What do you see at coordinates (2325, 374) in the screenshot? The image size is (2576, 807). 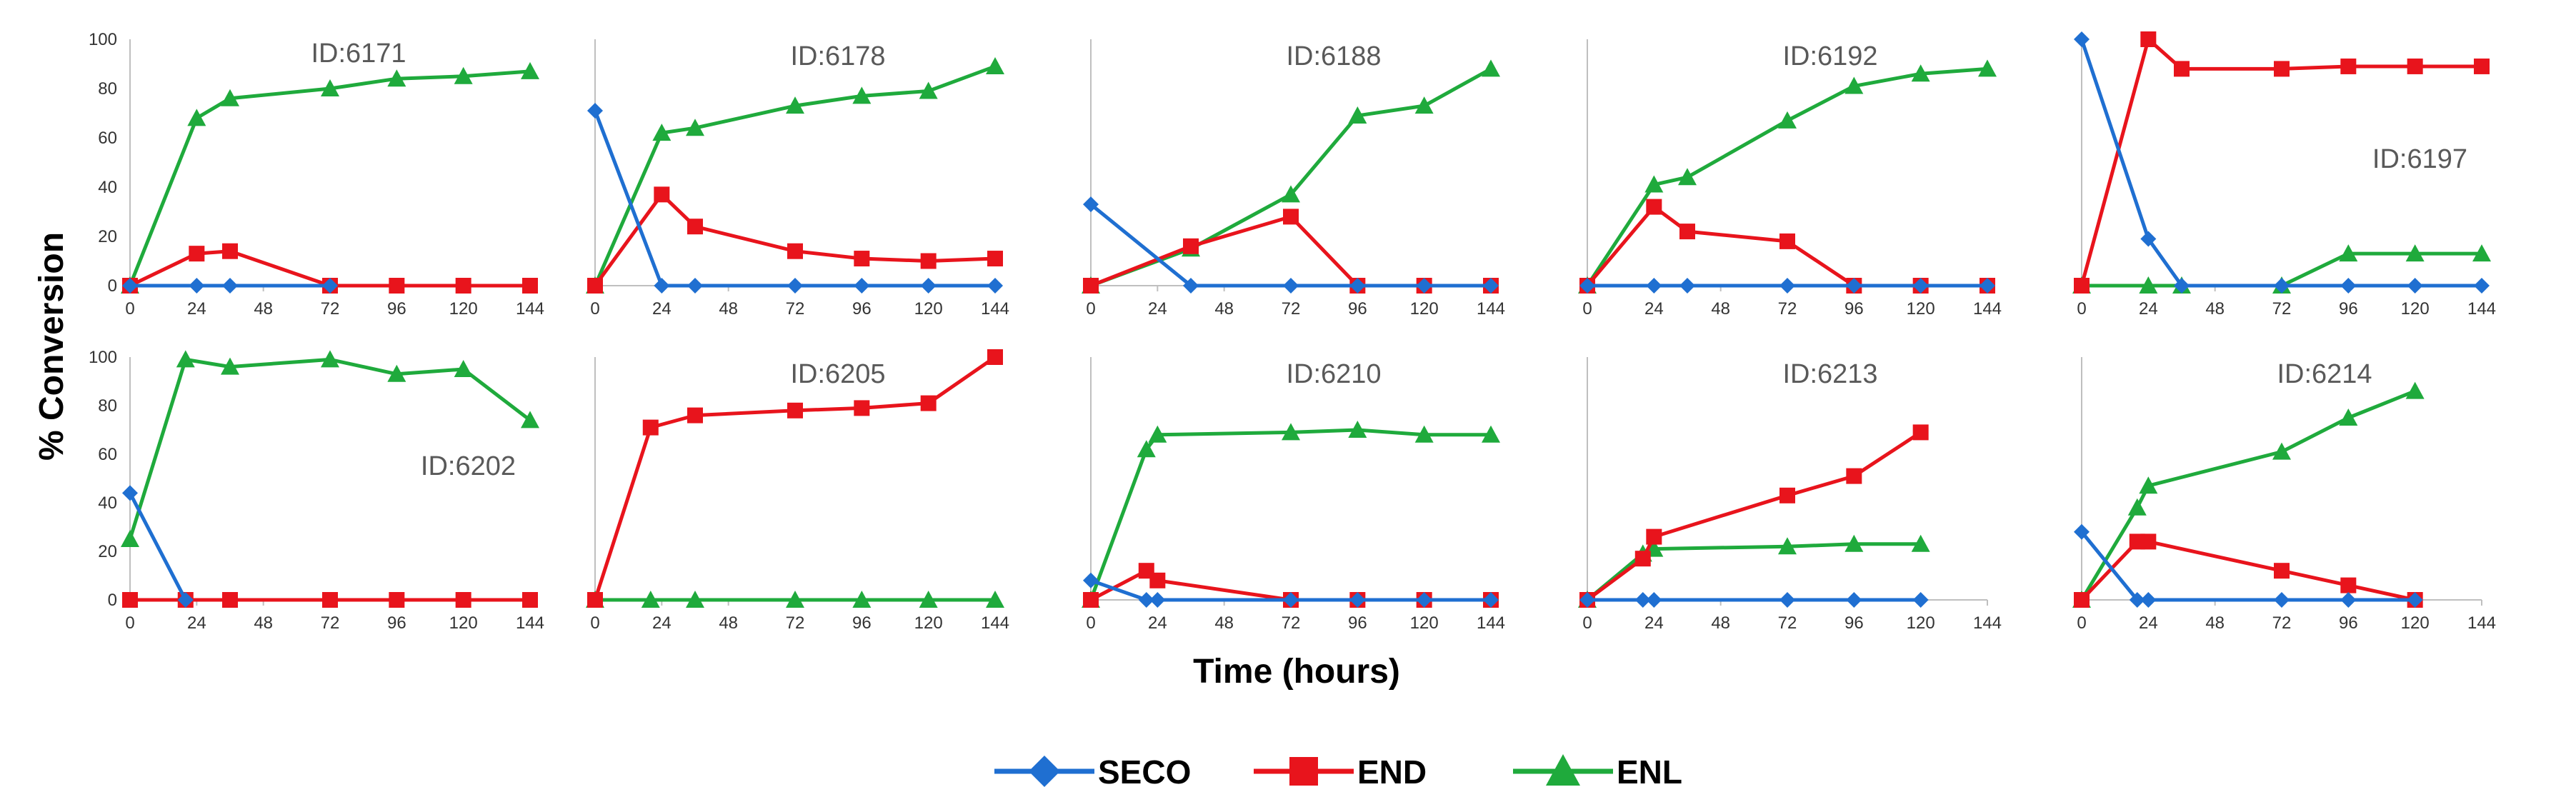 I see `panel-title: ID:6214` at bounding box center [2325, 374].